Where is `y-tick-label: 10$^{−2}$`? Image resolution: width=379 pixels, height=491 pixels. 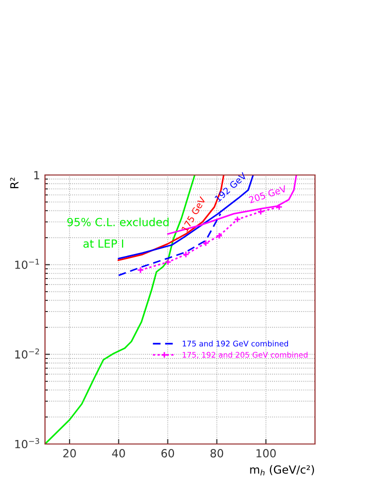
y-tick-label: 10$^{−2}$ is located at coordinates (27, 353).